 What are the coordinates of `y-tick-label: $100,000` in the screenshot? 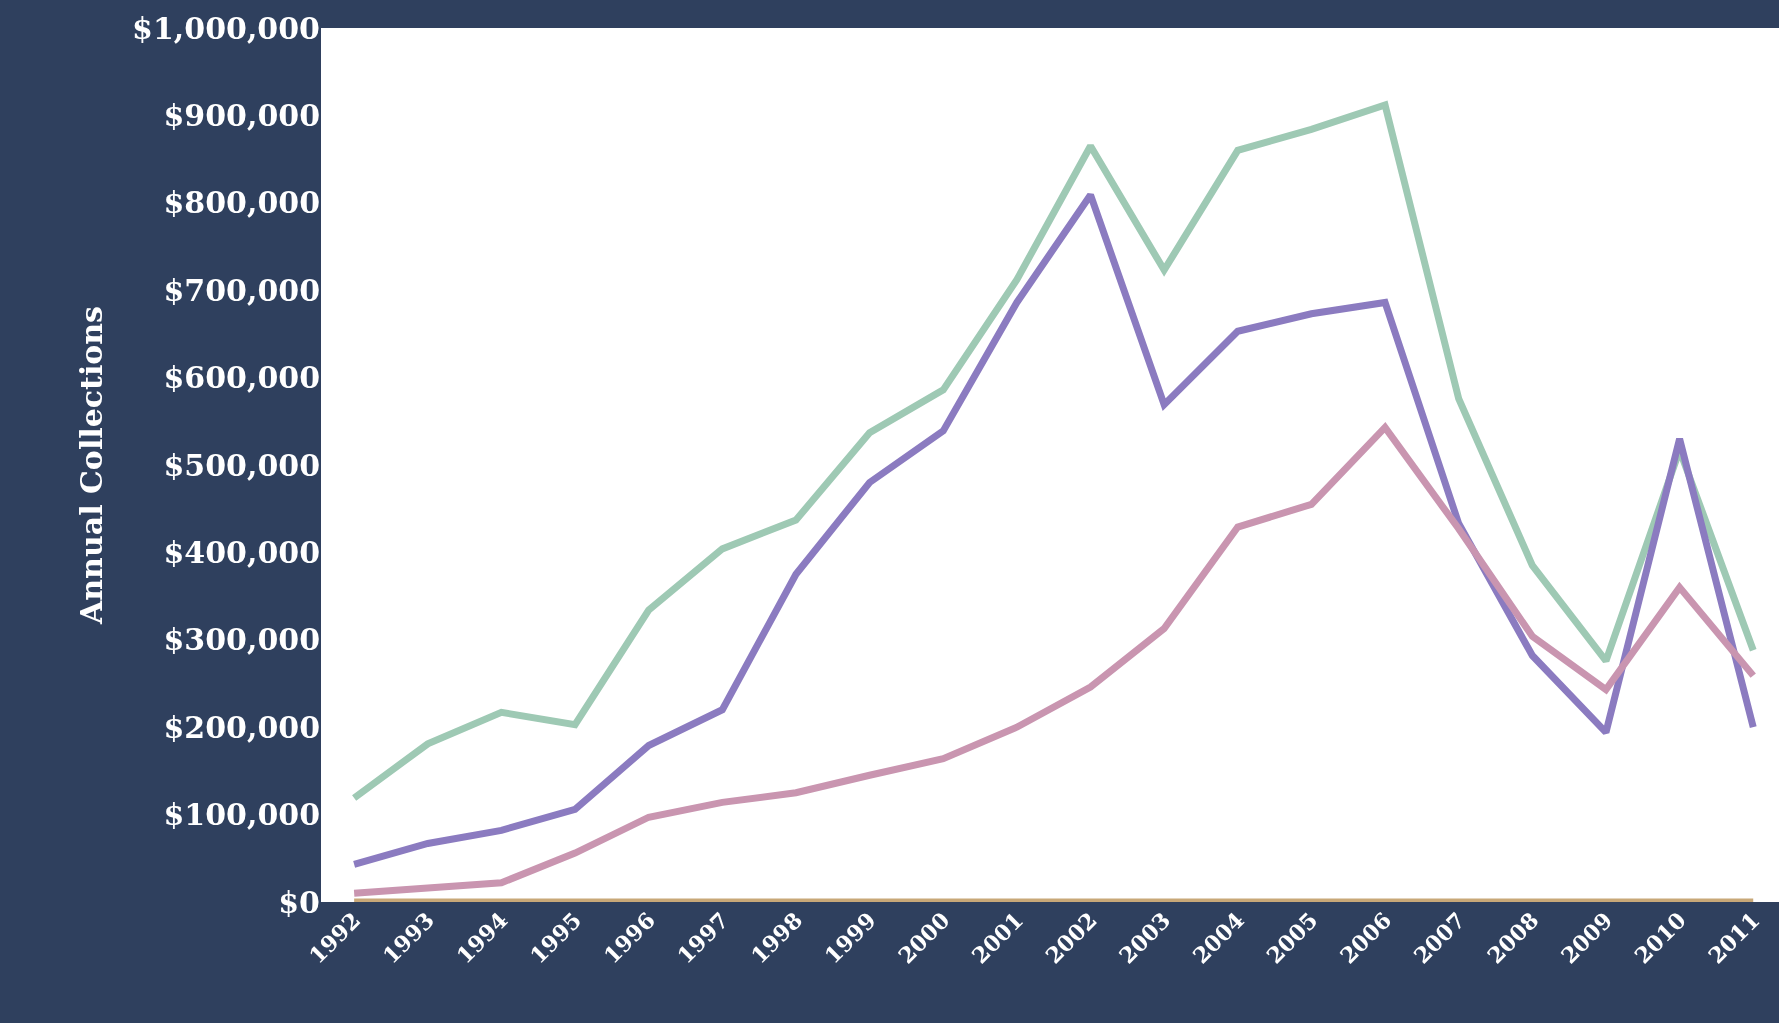 It's located at (241, 815).